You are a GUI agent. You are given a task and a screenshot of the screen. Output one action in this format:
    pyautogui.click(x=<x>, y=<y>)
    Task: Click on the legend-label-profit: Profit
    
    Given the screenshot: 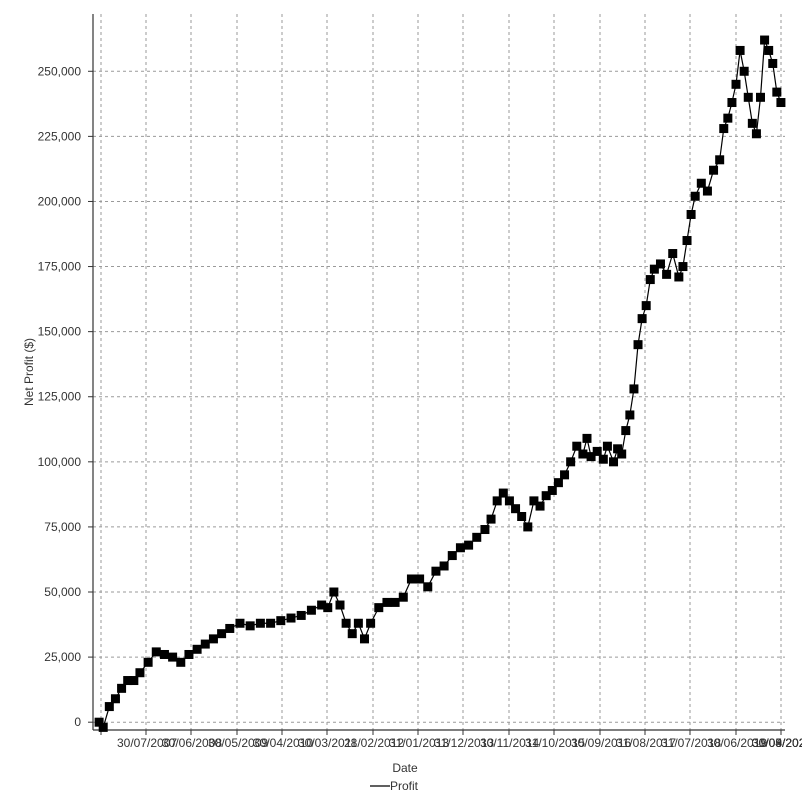 What is the action you would take?
    pyautogui.click(x=404, y=786)
    